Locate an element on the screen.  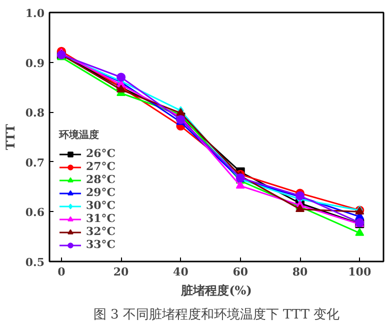
legend-label: 31°C is located at coordinates (101, 218).